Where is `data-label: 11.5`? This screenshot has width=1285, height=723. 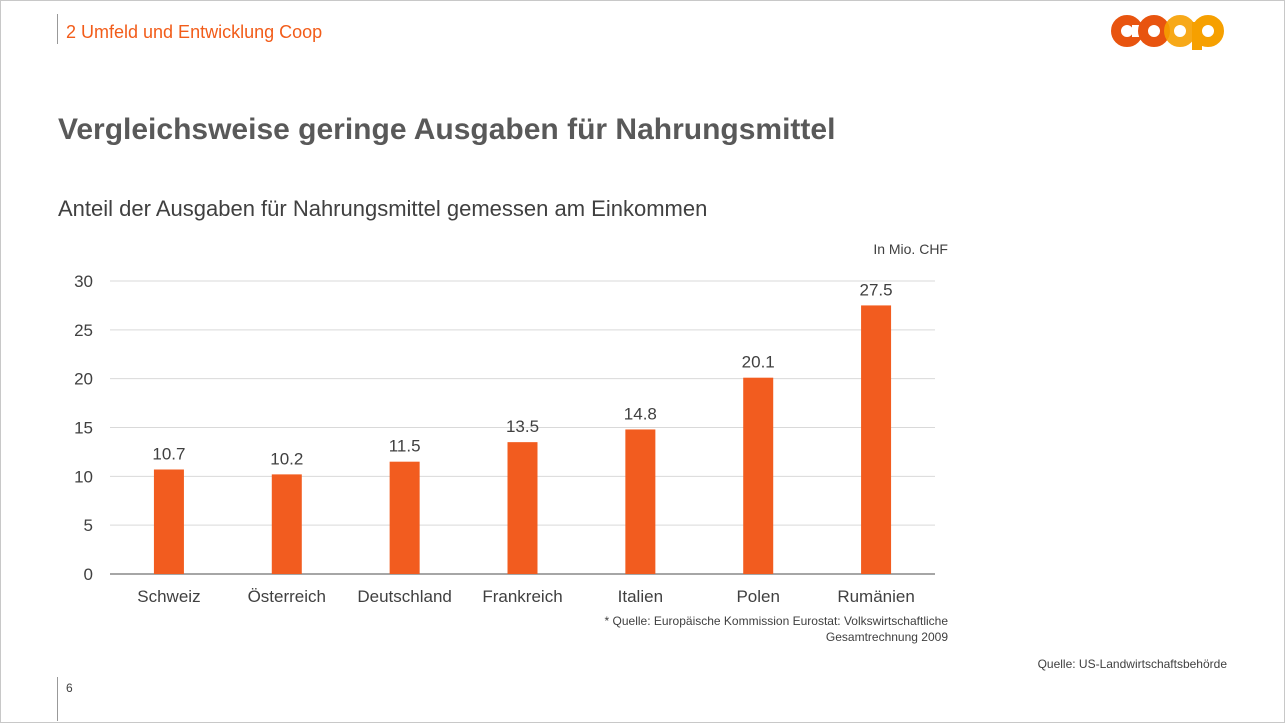 data-label: 11.5 is located at coordinates (405, 446).